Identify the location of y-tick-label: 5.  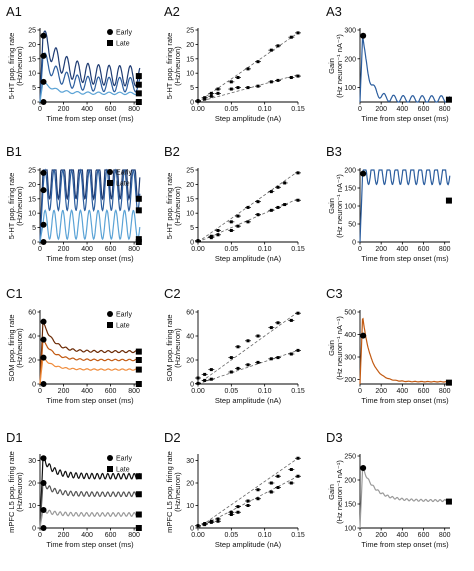
(34, 88).